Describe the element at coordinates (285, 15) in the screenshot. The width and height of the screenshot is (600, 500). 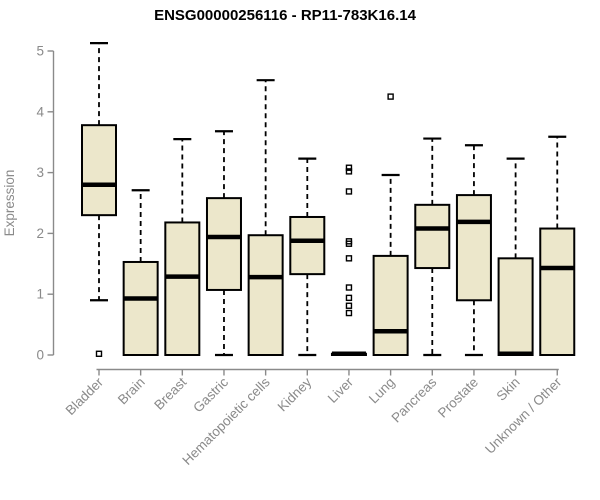
I see `chart-title: ENSG00000256116 - RP11-783K16.14` at that location.